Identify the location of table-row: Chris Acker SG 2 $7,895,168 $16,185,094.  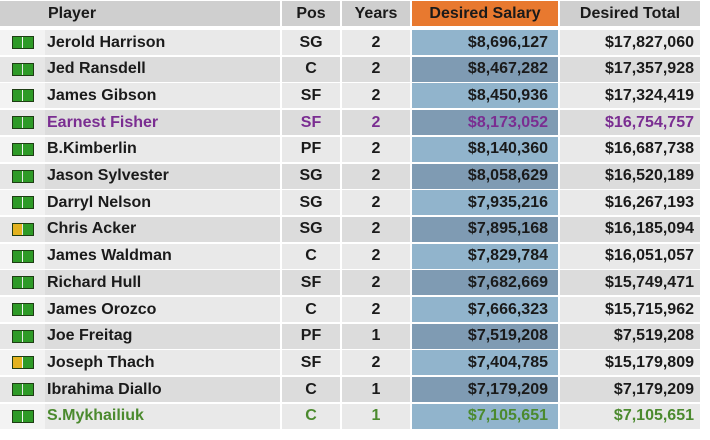
(355, 229).